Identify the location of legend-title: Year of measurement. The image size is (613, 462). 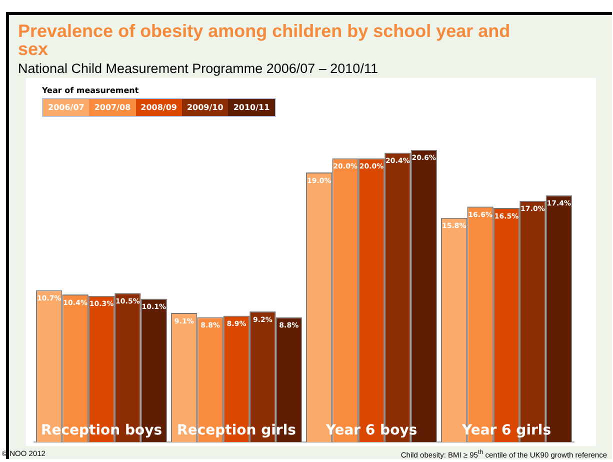
(91, 90).